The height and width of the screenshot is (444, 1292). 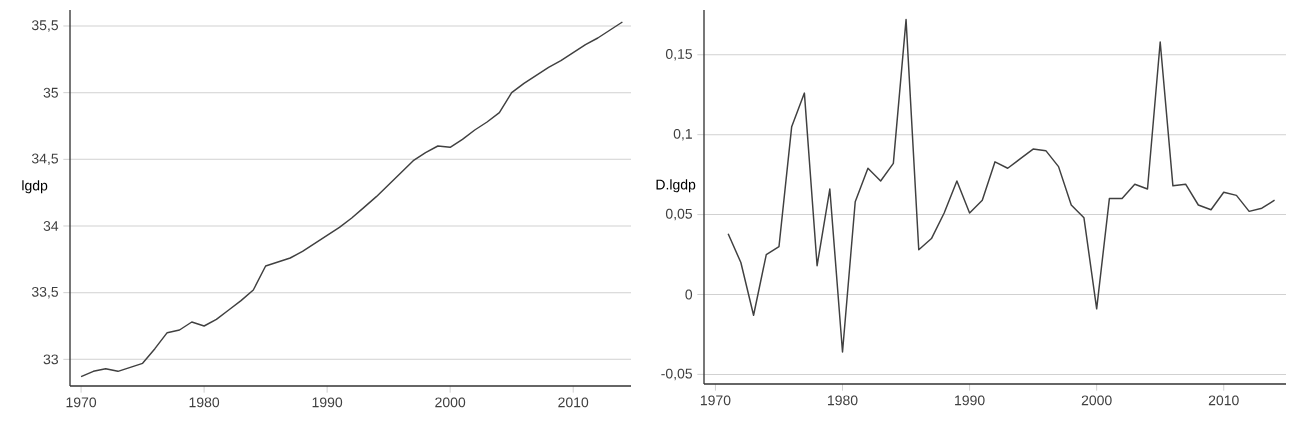 What do you see at coordinates (682, 134) in the screenshot?
I see `y-tick-label: 0,1` at bounding box center [682, 134].